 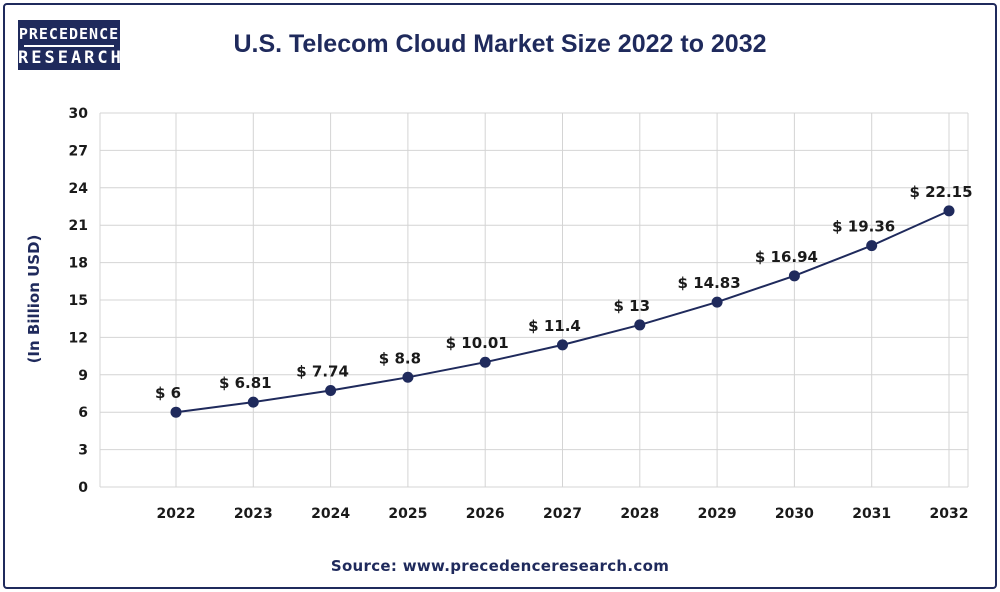 I want to click on data-label: $ 8.8, so click(x=400, y=358).